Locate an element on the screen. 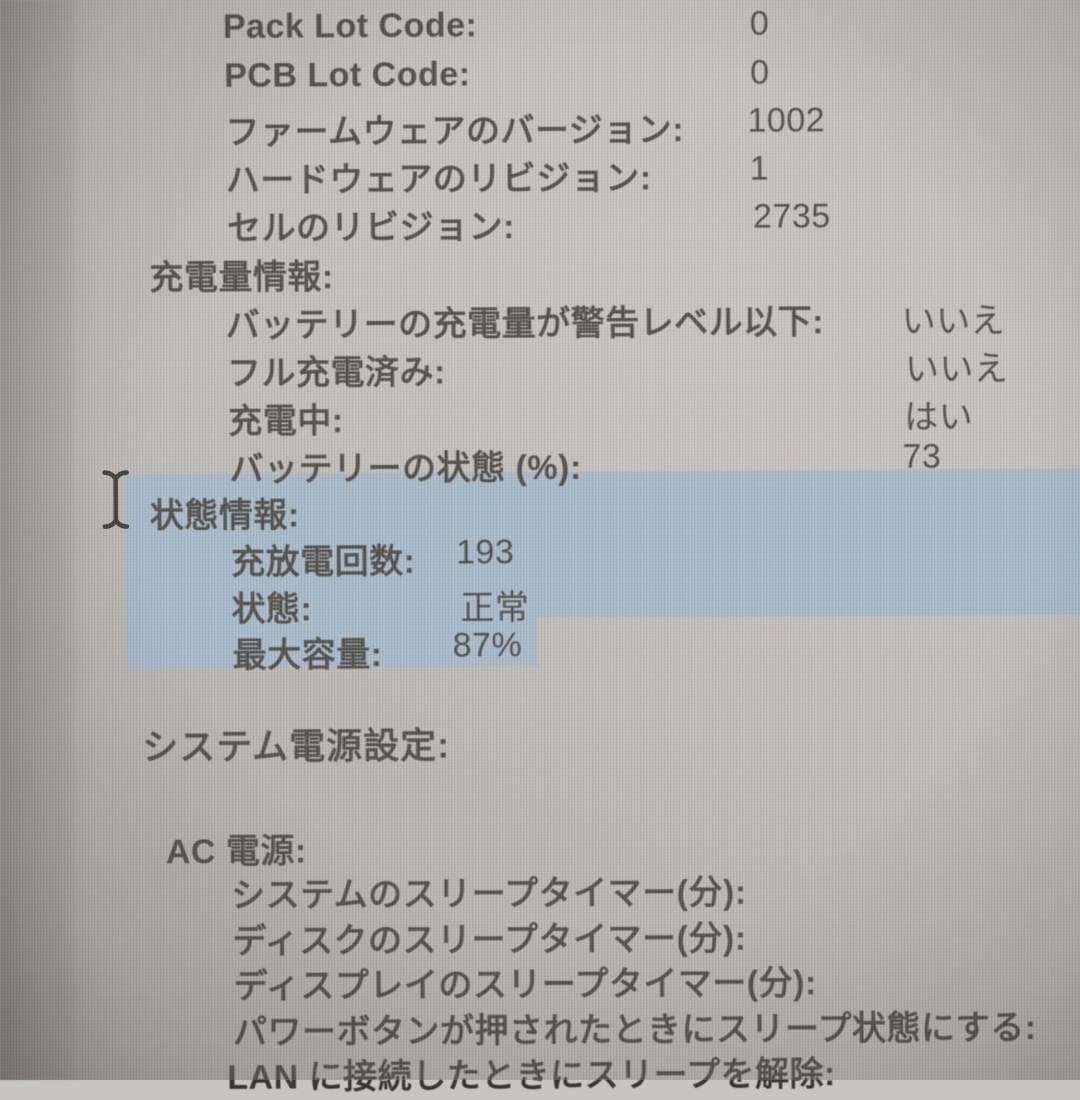  section-row: 充電量情報: is located at coordinates (539, 270).